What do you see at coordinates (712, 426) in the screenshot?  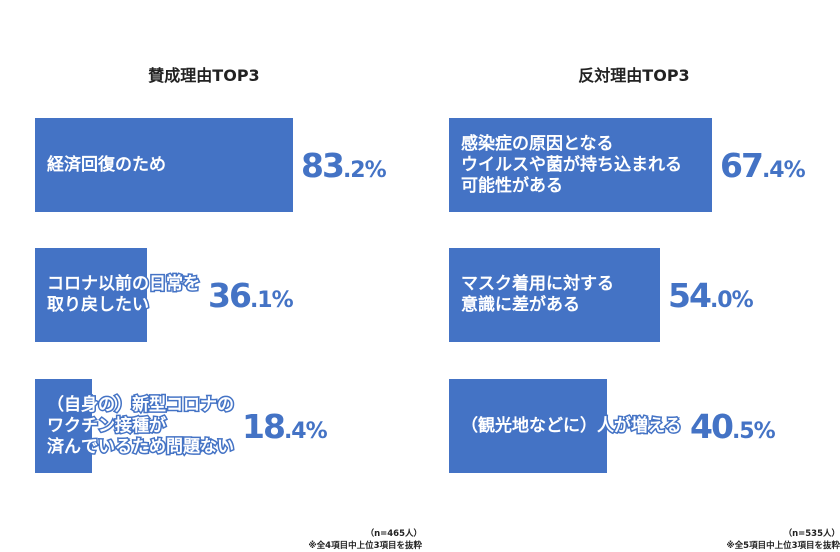 I see `value-integer: 40` at bounding box center [712, 426].